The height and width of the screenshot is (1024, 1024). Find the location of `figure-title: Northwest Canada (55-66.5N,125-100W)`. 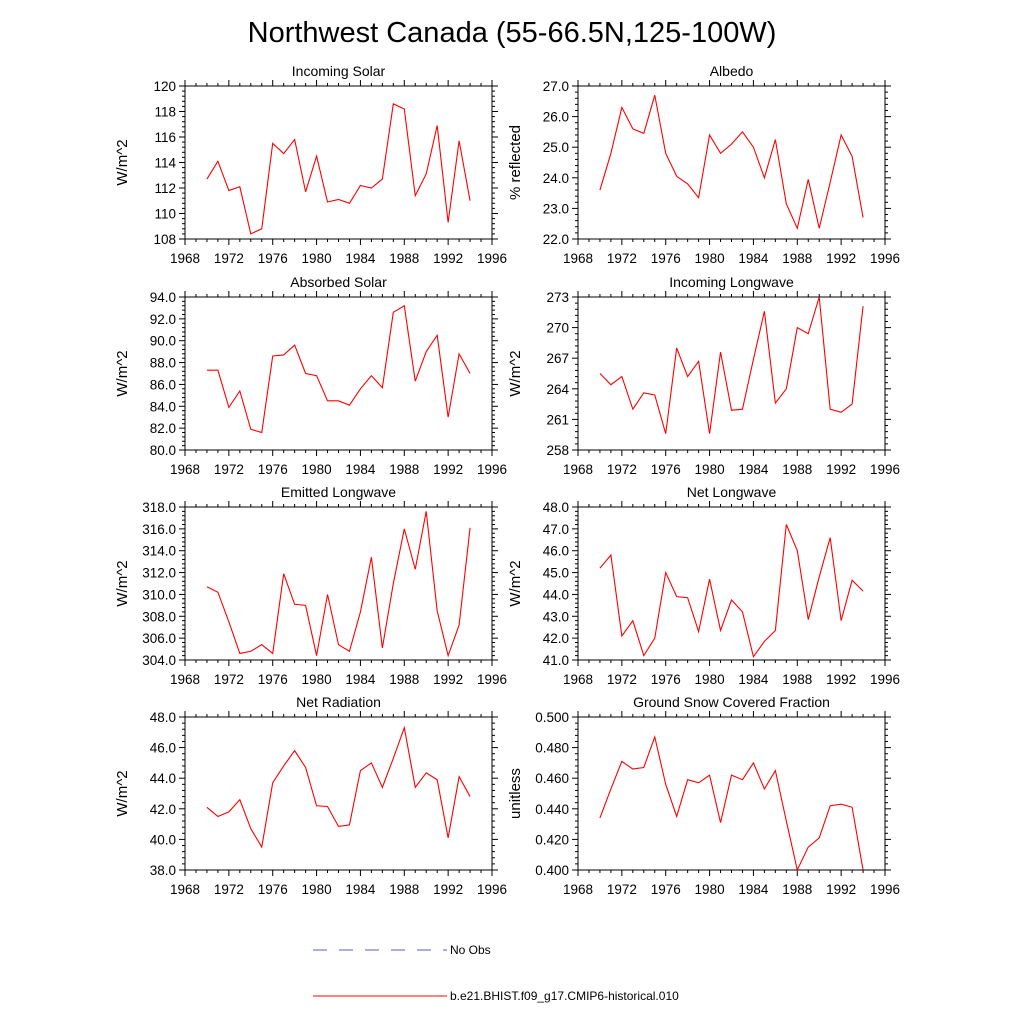

figure-title: Northwest Canada (55-66.5N,125-100W) is located at coordinates (512, 33).